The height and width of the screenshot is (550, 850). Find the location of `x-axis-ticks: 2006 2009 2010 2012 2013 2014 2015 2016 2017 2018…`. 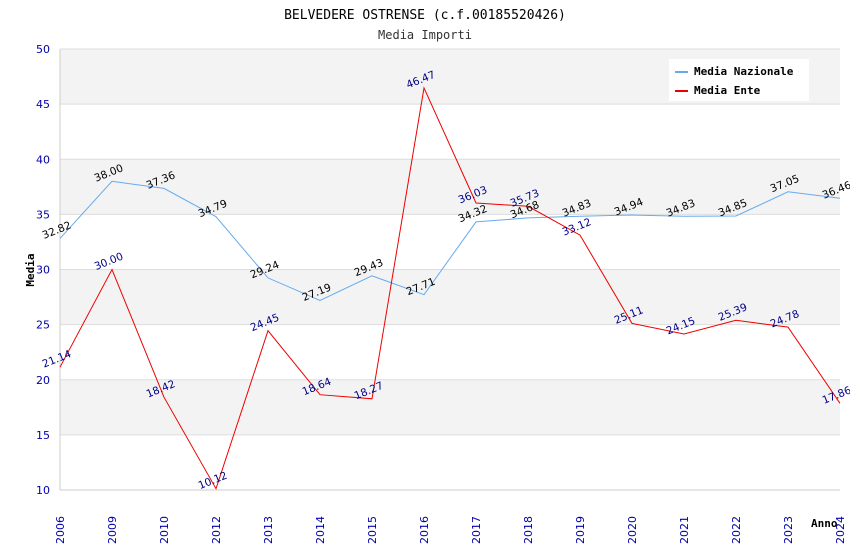

x-axis-ticks: 2006 2009 2010 2012 2013 2014 2015 2016 2017 2018… is located at coordinates (450, 530).